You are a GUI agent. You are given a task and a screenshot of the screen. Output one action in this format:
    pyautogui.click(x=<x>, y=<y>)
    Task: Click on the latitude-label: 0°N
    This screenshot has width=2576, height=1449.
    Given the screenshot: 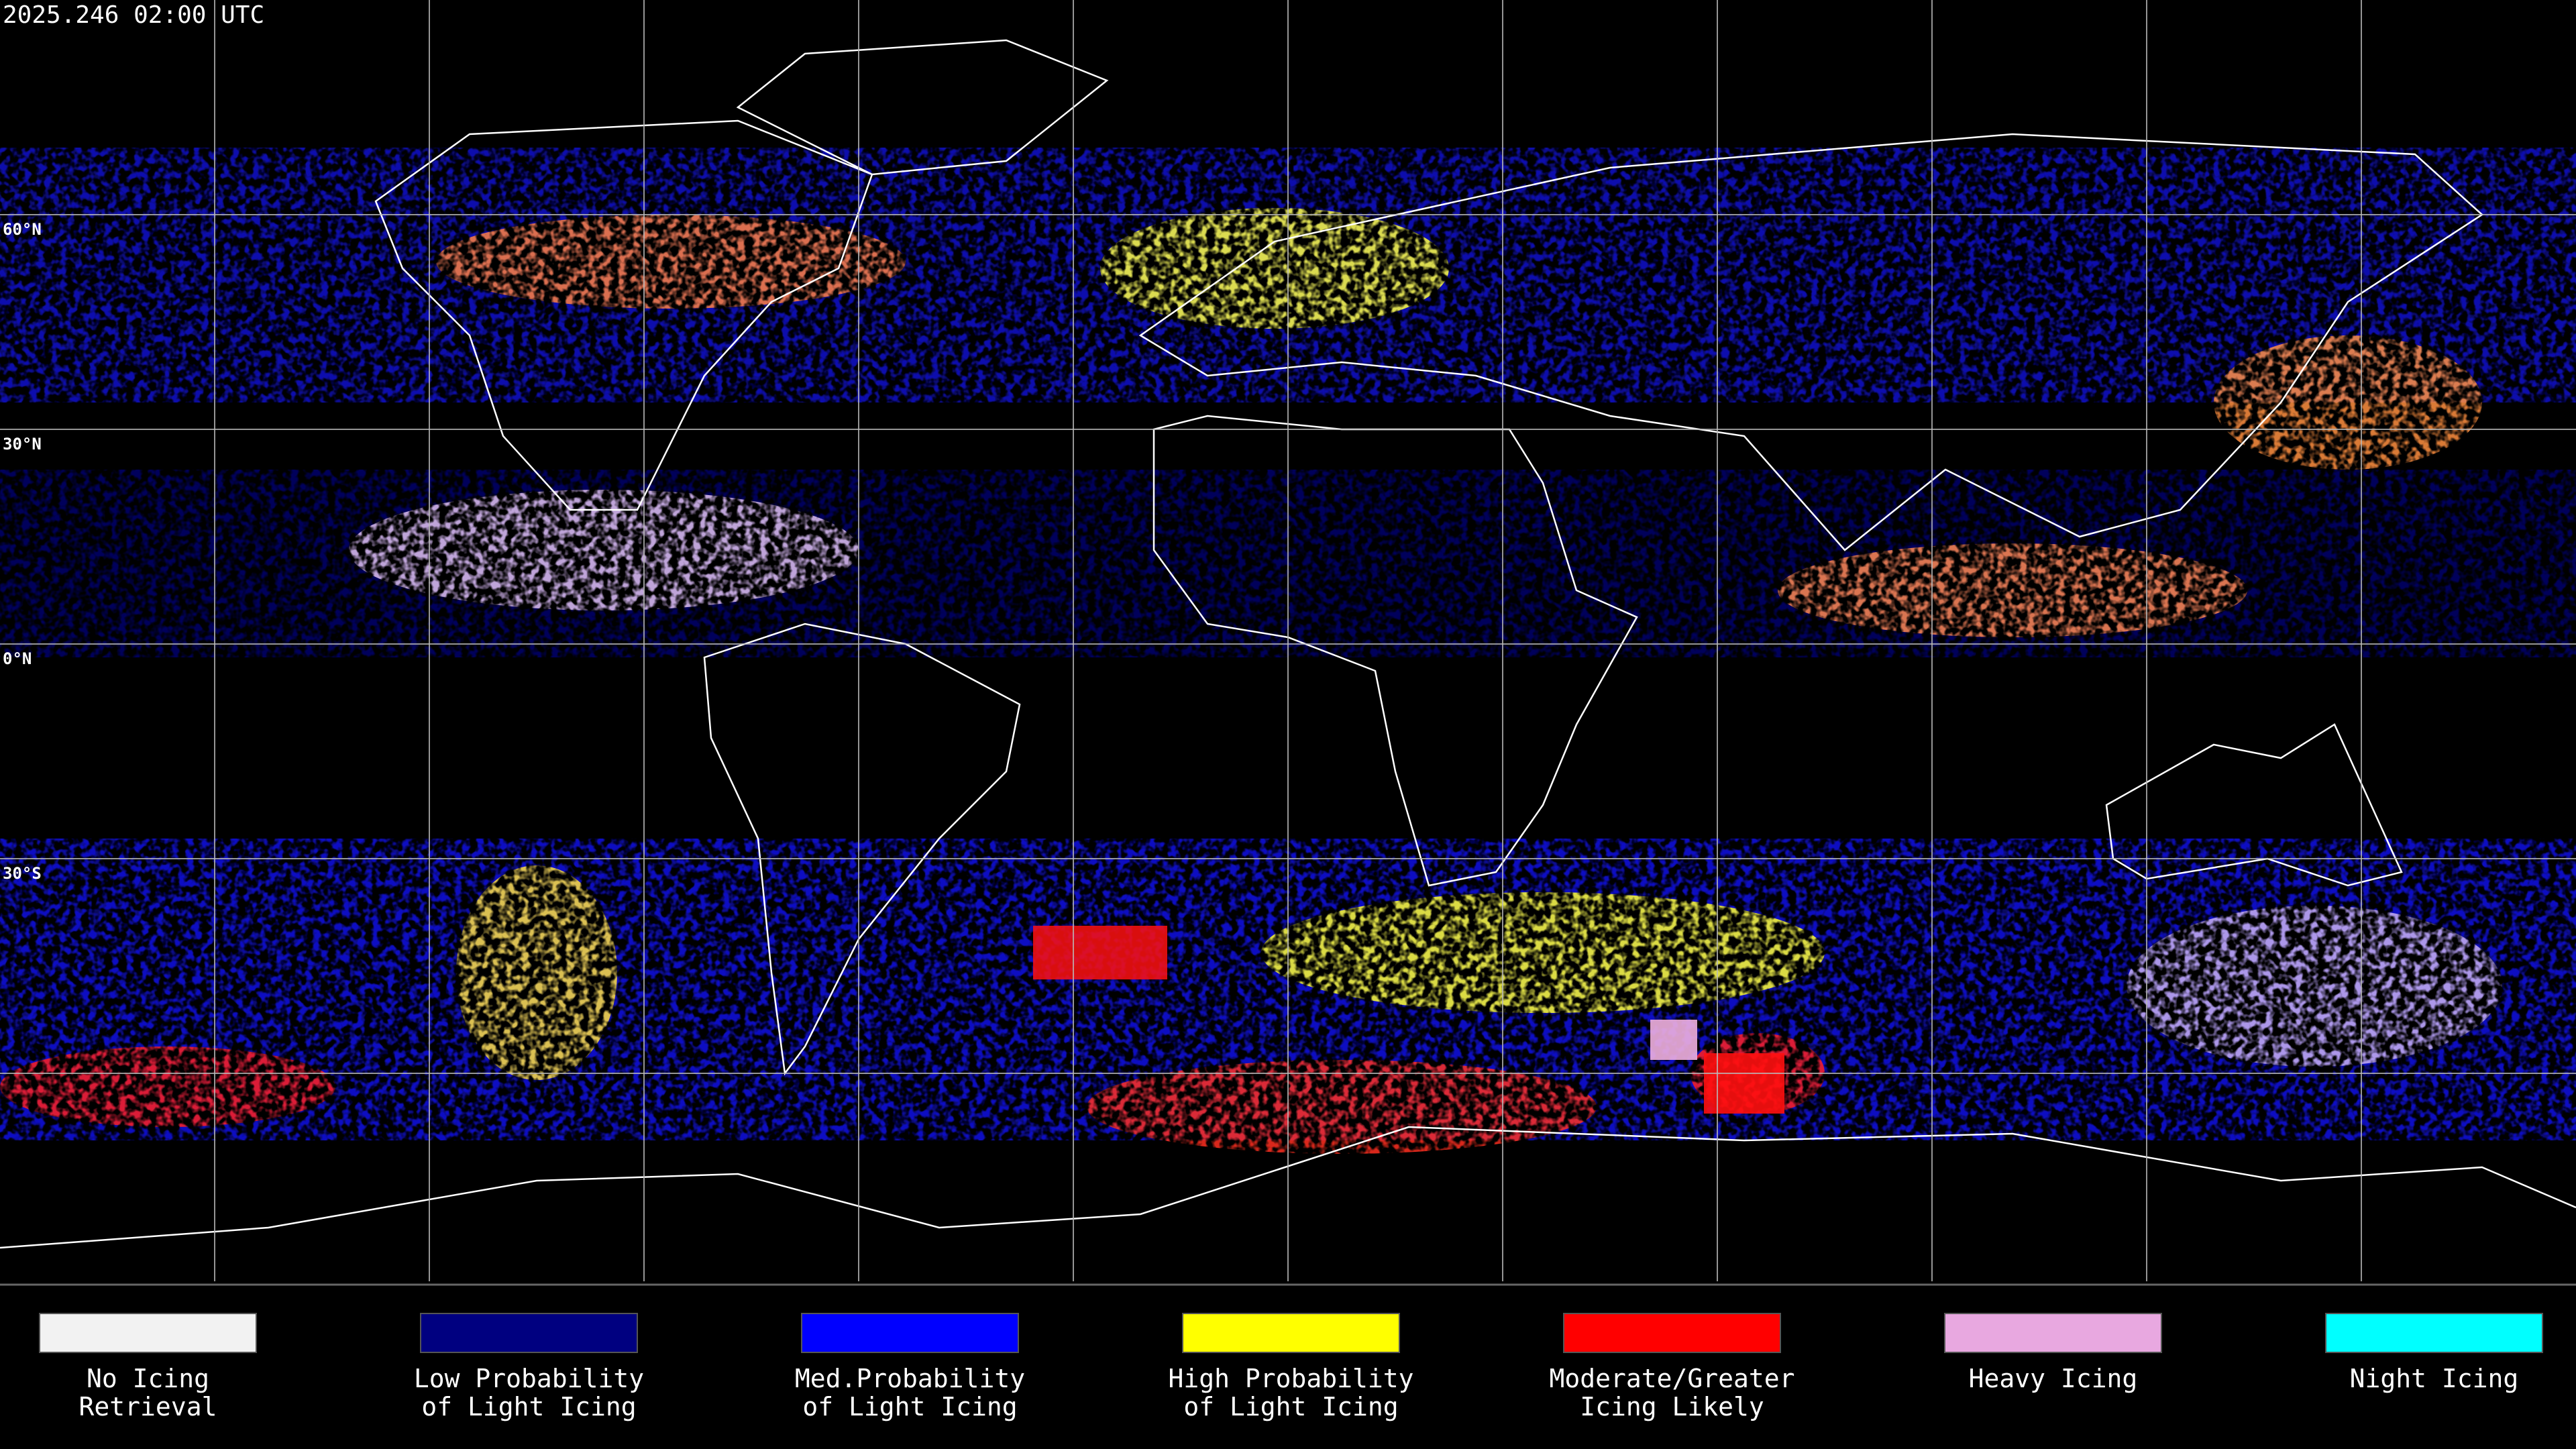 What is the action you would take?
    pyautogui.click(x=17, y=658)
    